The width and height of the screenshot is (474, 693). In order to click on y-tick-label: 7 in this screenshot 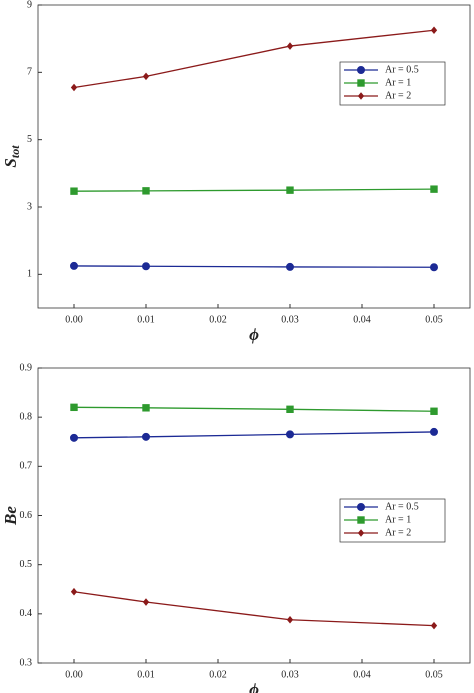, I will do `click(29, 72)`.